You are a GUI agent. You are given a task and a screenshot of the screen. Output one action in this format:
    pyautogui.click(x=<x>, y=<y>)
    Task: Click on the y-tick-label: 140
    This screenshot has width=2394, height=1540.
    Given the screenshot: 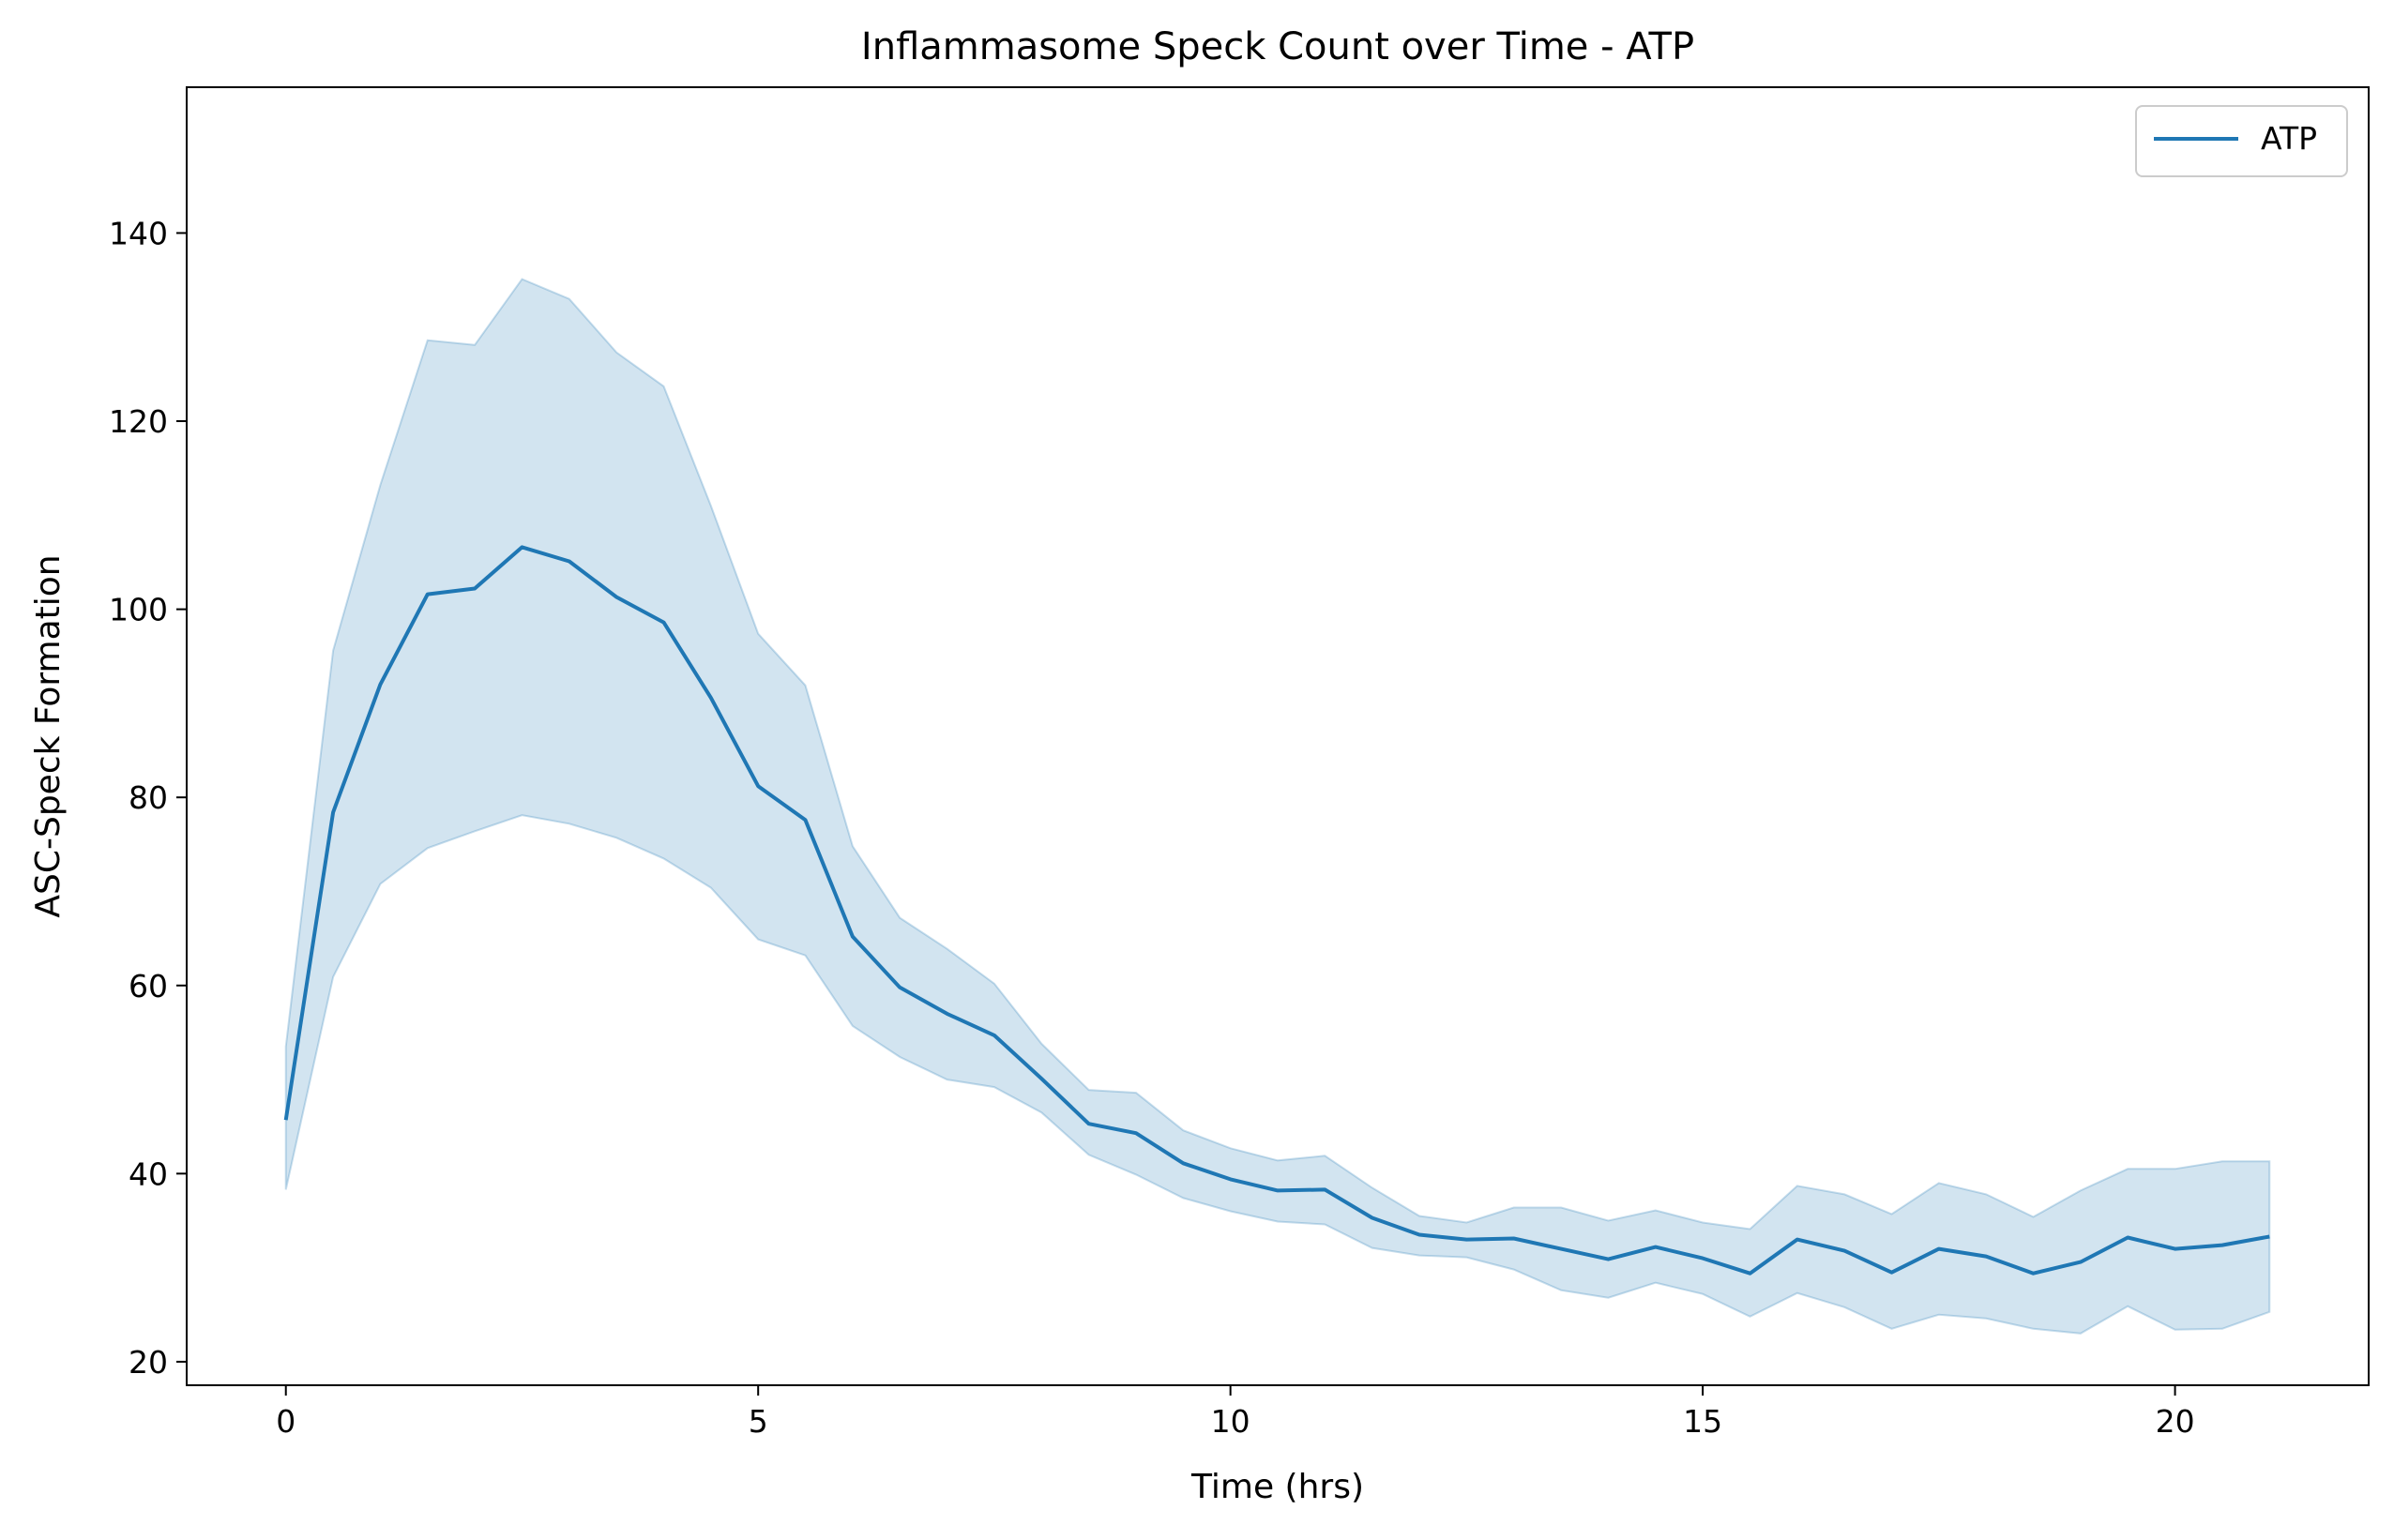 What is the action you would take?
    pyautogui.click(x=138, y=233)
    